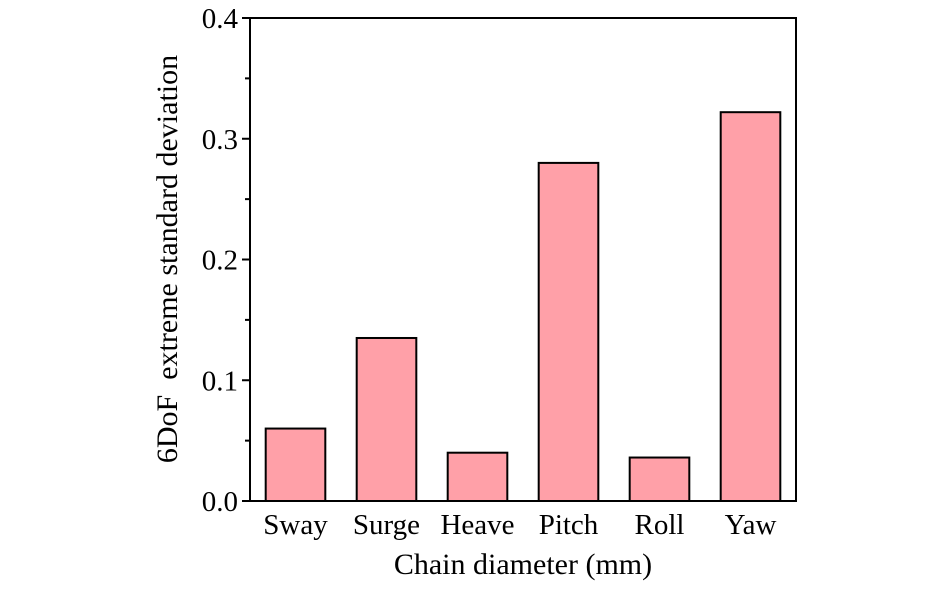 Image resolution: width=946 pixels, height=590 pixels. I want to click on y-ticks-group: 0.0 0.1 0.2 0.3 0.4, so click(226, 260).